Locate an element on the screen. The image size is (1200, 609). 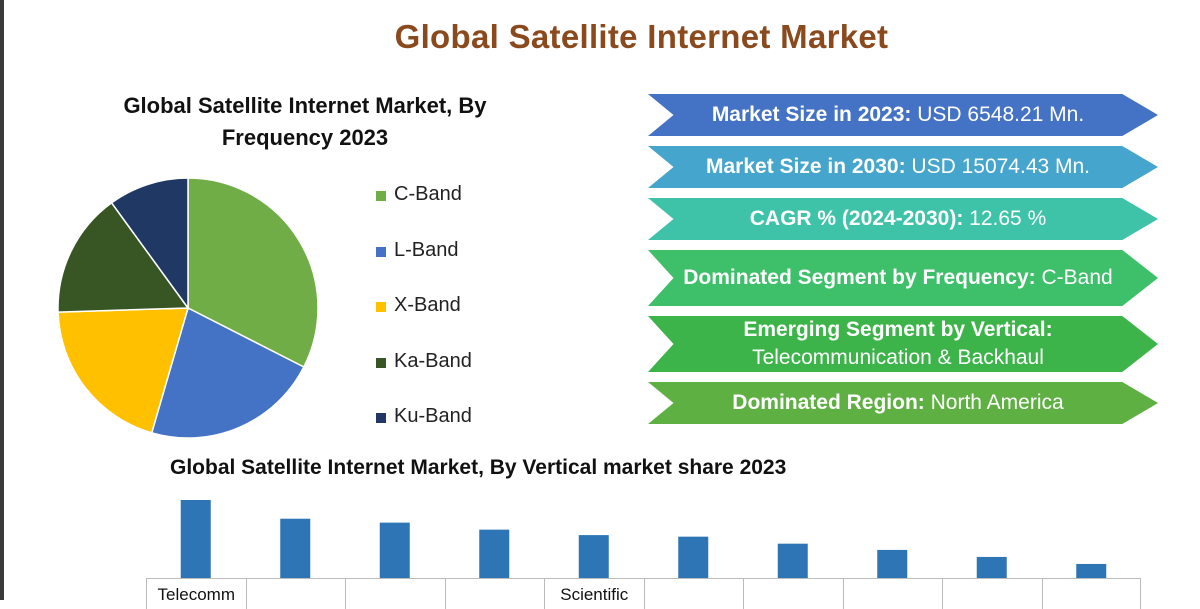
stat-banner: Market Size in 2023: USD 6548.21 Mn. is located at coordinates (903, 115).